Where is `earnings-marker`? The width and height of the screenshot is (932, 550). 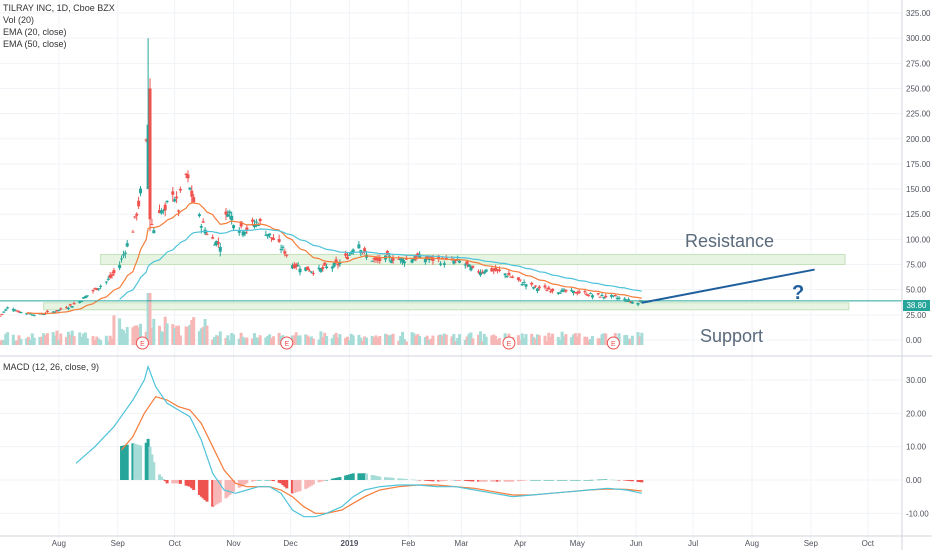 earnings-marker is located at coordinates (142, 343).